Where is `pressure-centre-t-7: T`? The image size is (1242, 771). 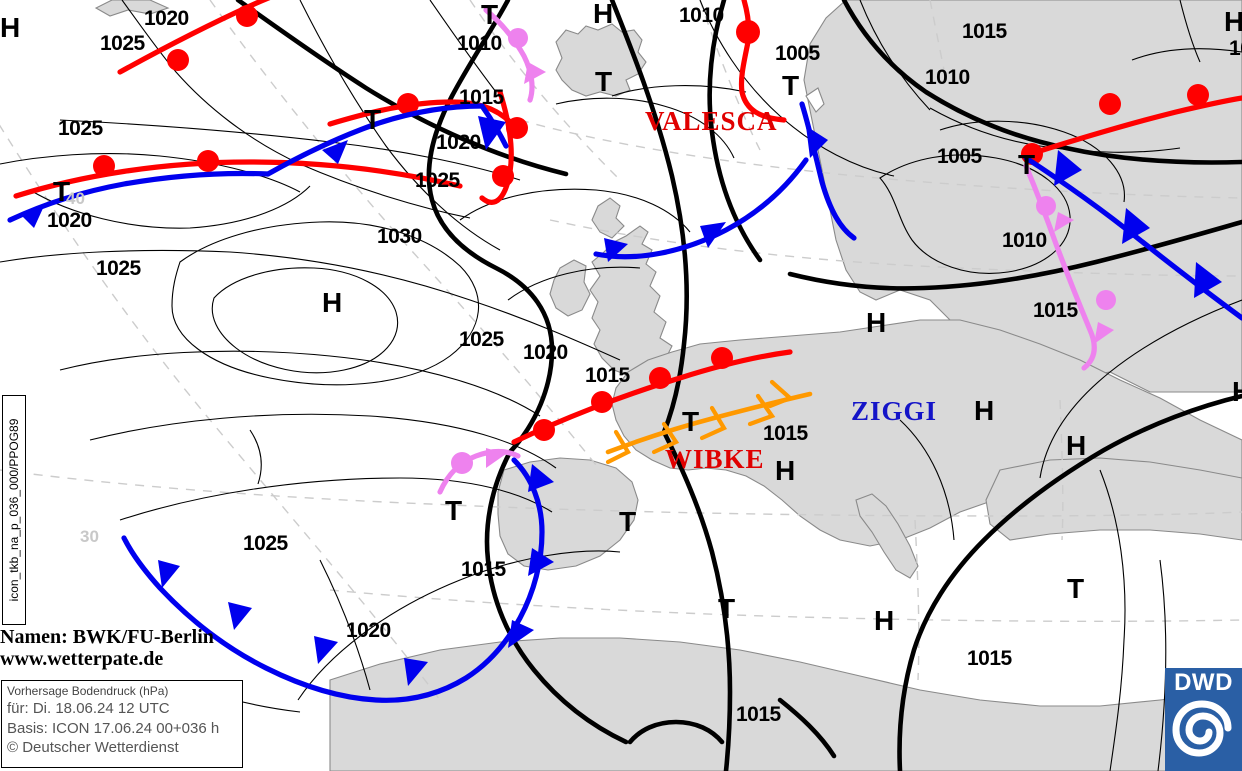 pressure-centre-t-7: T is located at coordinates (1027, 164).